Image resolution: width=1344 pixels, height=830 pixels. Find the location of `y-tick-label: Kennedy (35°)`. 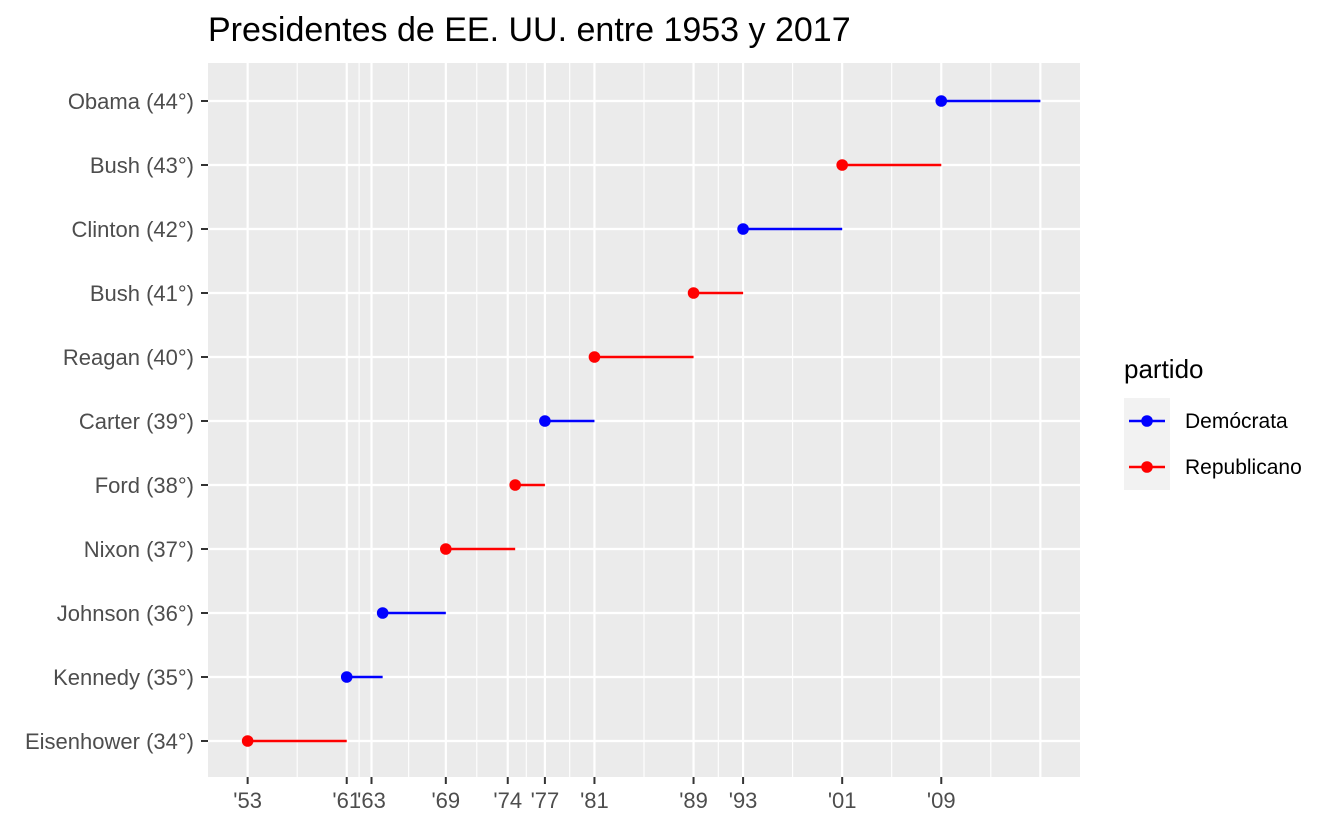

y-tick-label: Kennedy (35°) is located at coordinates (123, 677).